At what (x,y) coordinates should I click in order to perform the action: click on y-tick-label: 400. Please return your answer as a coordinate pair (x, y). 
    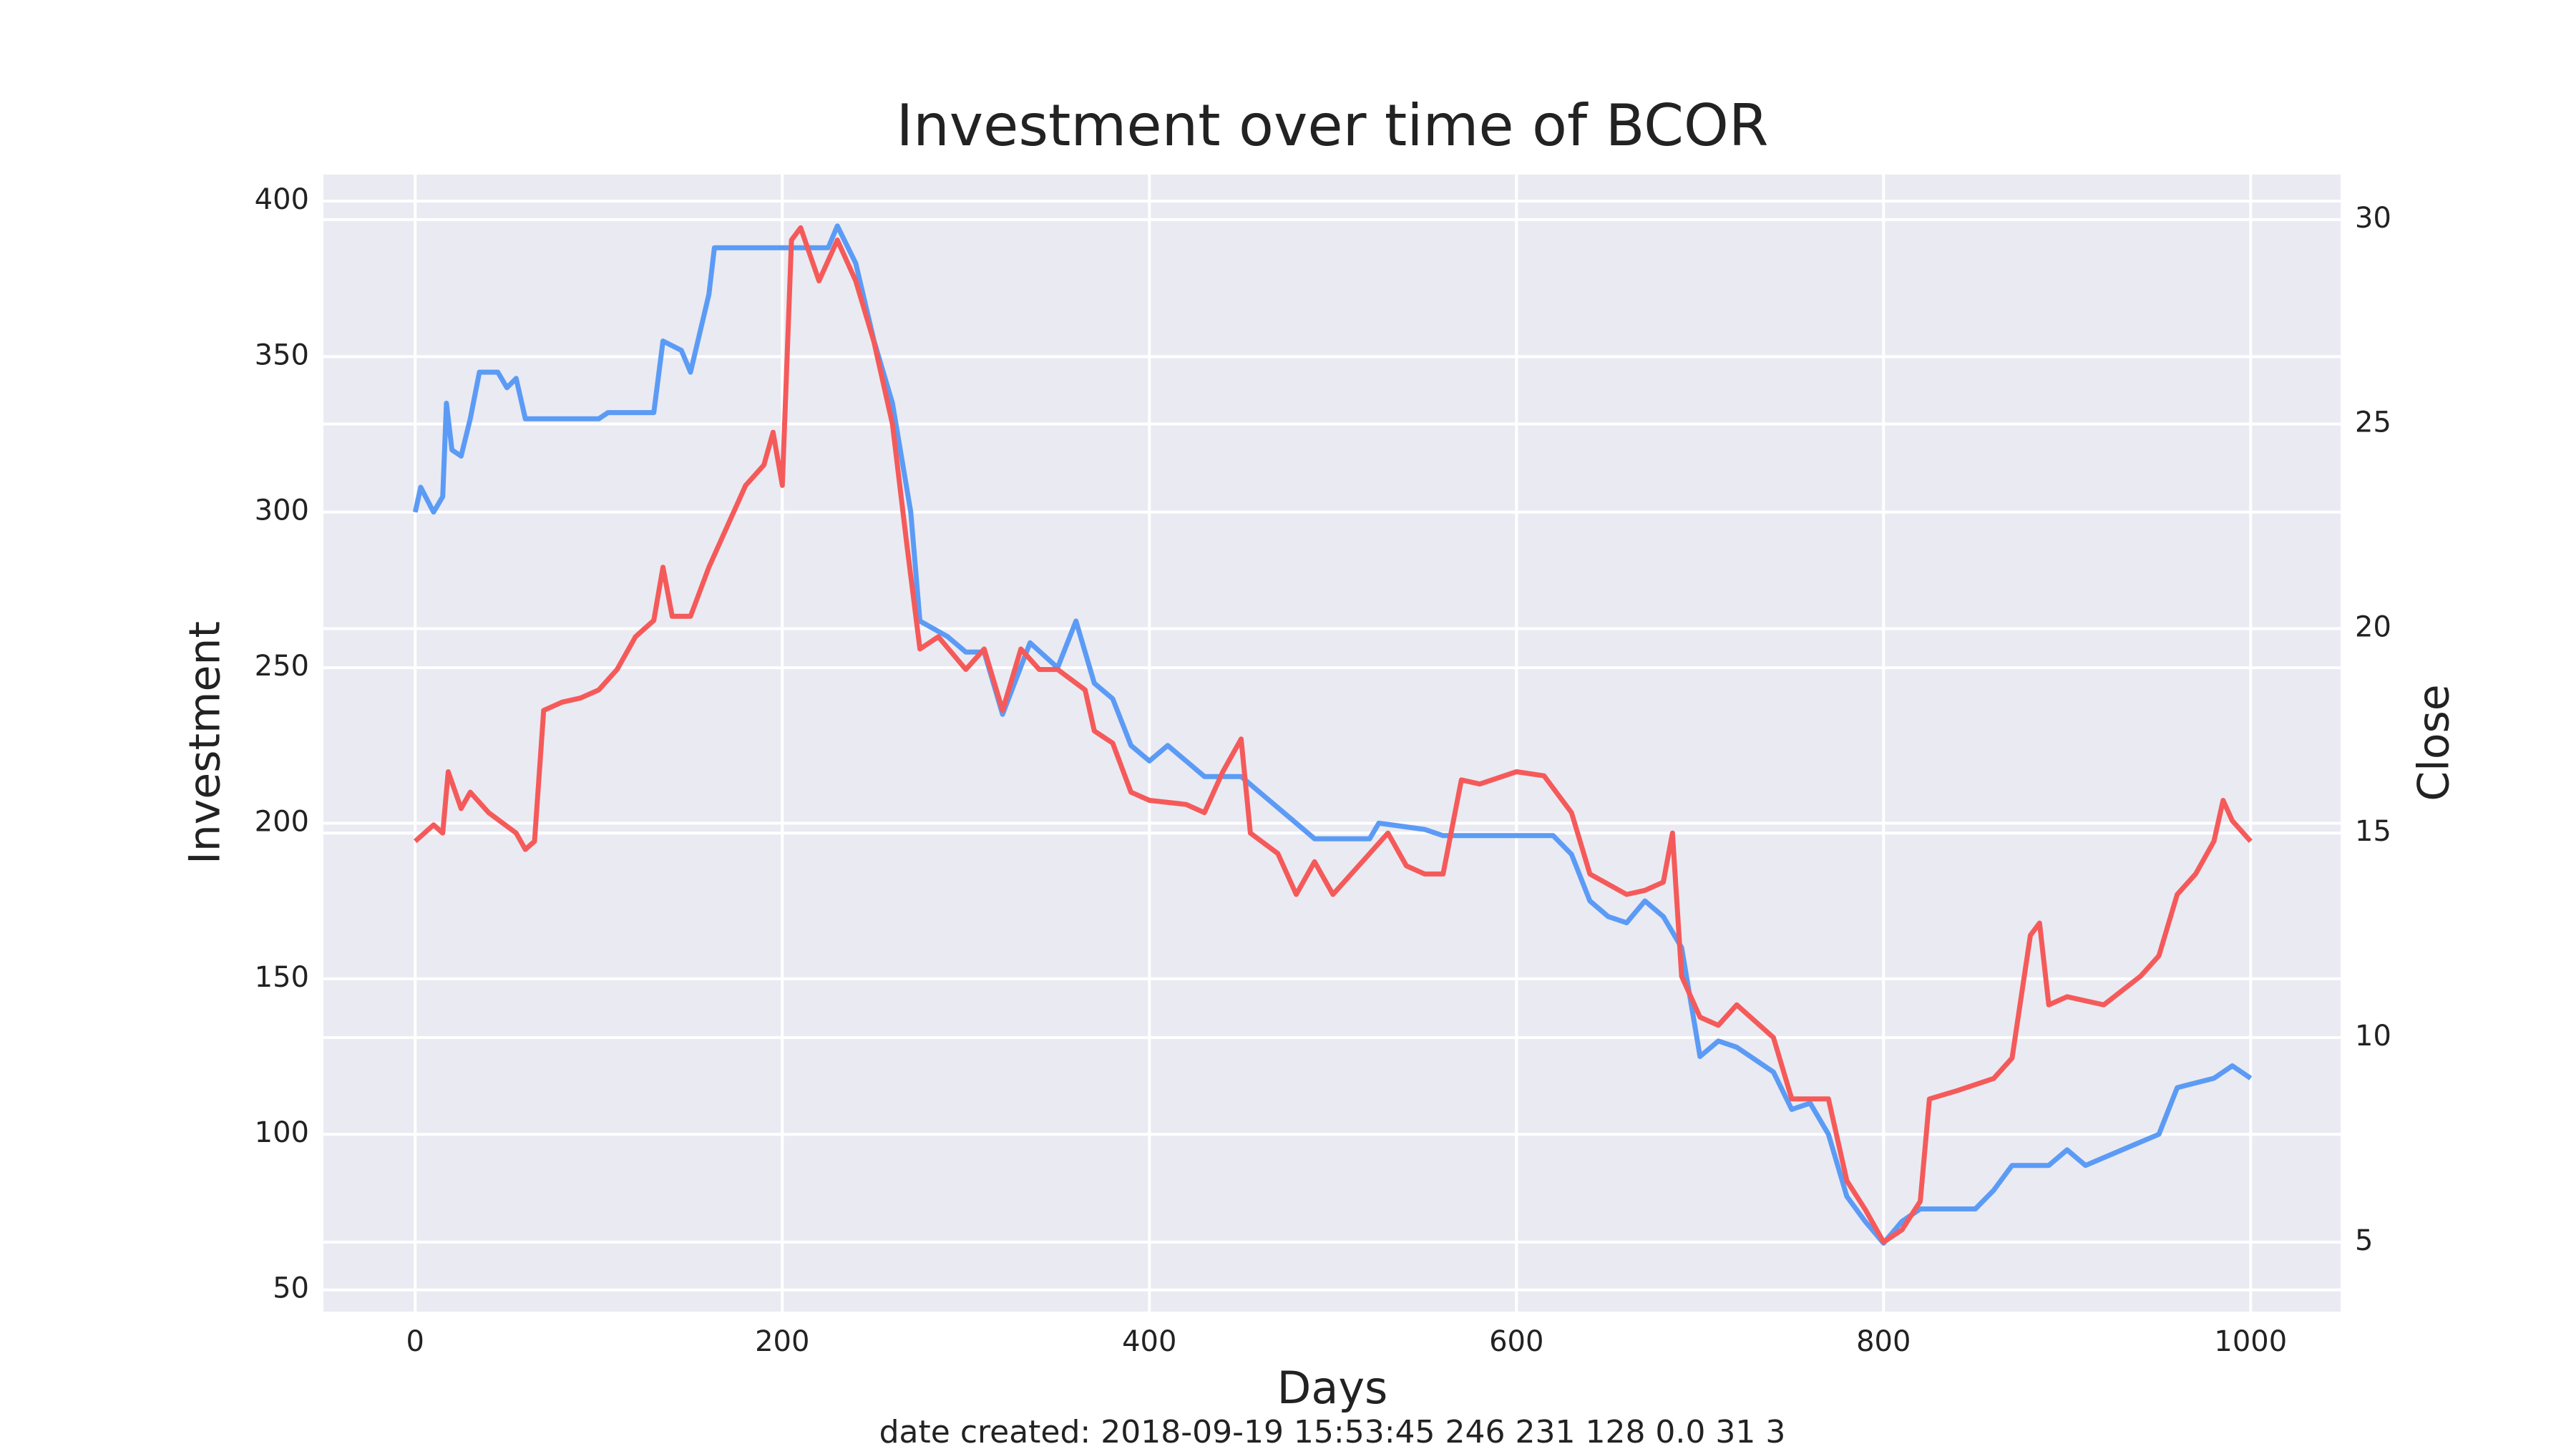
    Looking at the image, I should click on (282, 199).